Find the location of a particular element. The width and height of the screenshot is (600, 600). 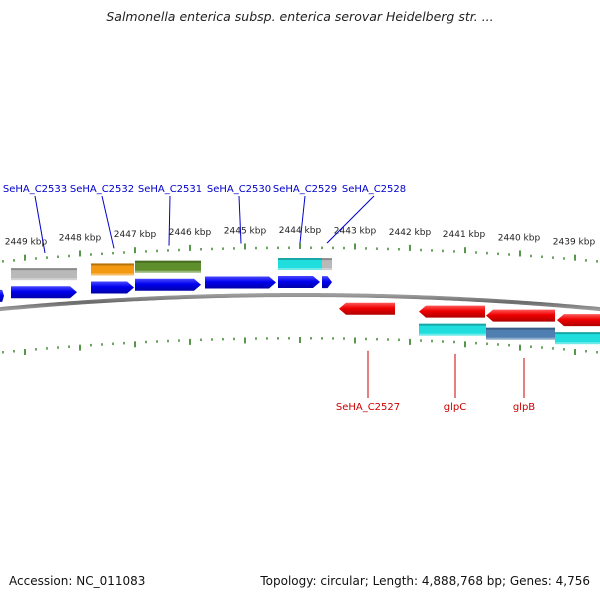

tick-label: 2448 kbp is located at coordinates (80, 238).